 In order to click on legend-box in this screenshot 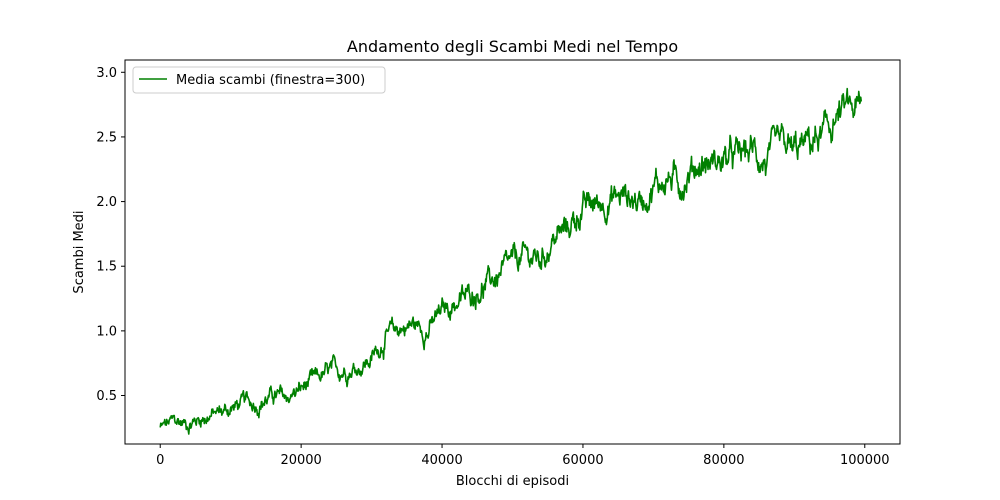, I will do `click(259, 80)`.